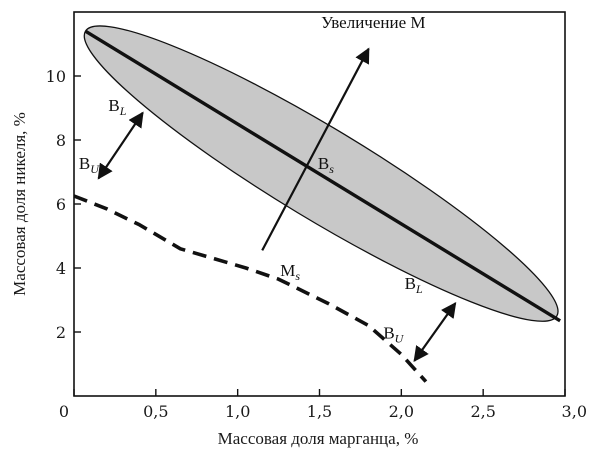  What do you see at coordinates (61, 268) in the screenshot?
I see `y-tick-label: 4` at bounding box center [61, 268].